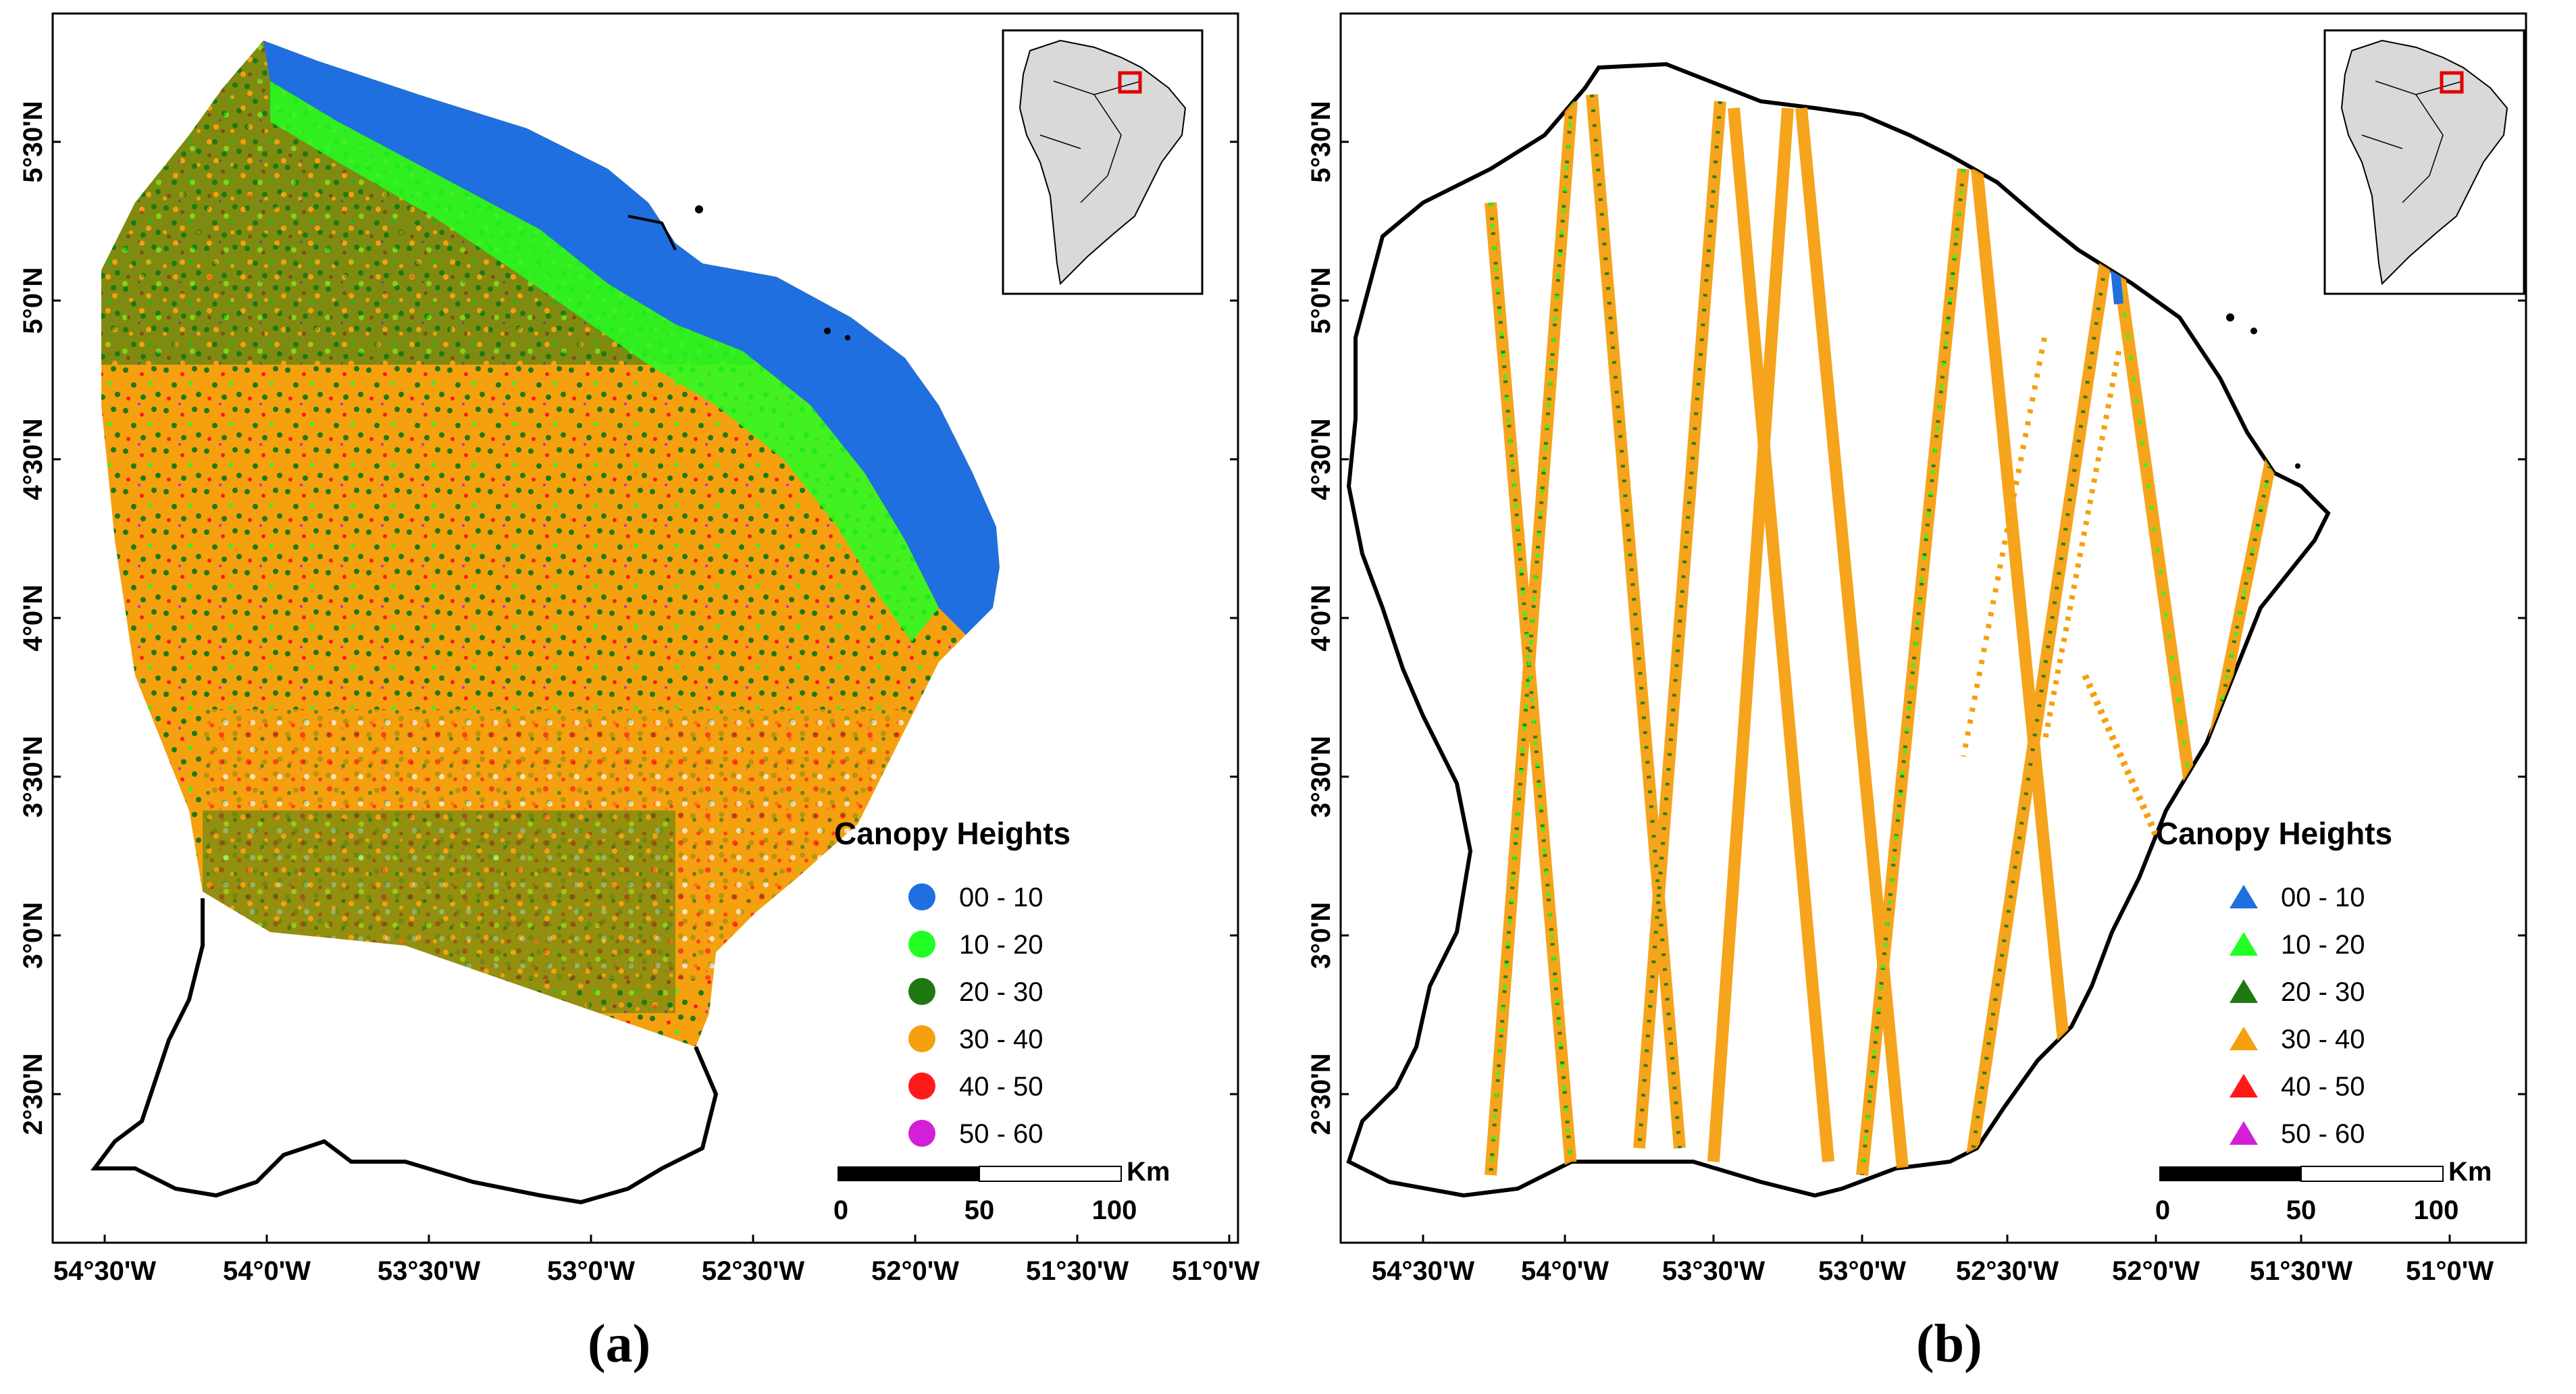  What do you see at coordinates (619, 1344) in the screenshot?
I see `panel-label: (a)` at bounding box center [619, 1344].